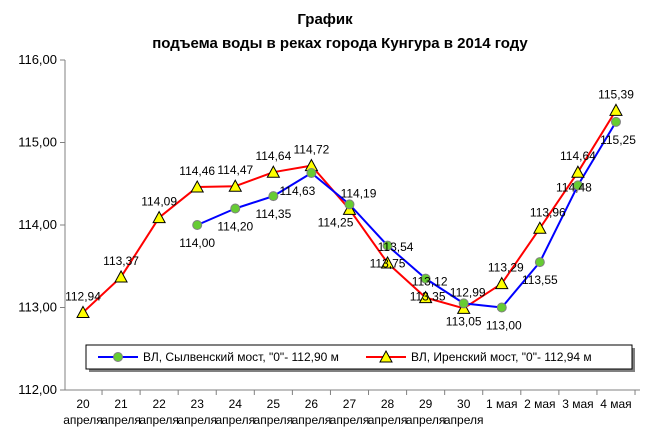 Image resolution: width=650 pixels, height=446 pixels. I want to click on x-tick-label: 29, so click(426, 404).